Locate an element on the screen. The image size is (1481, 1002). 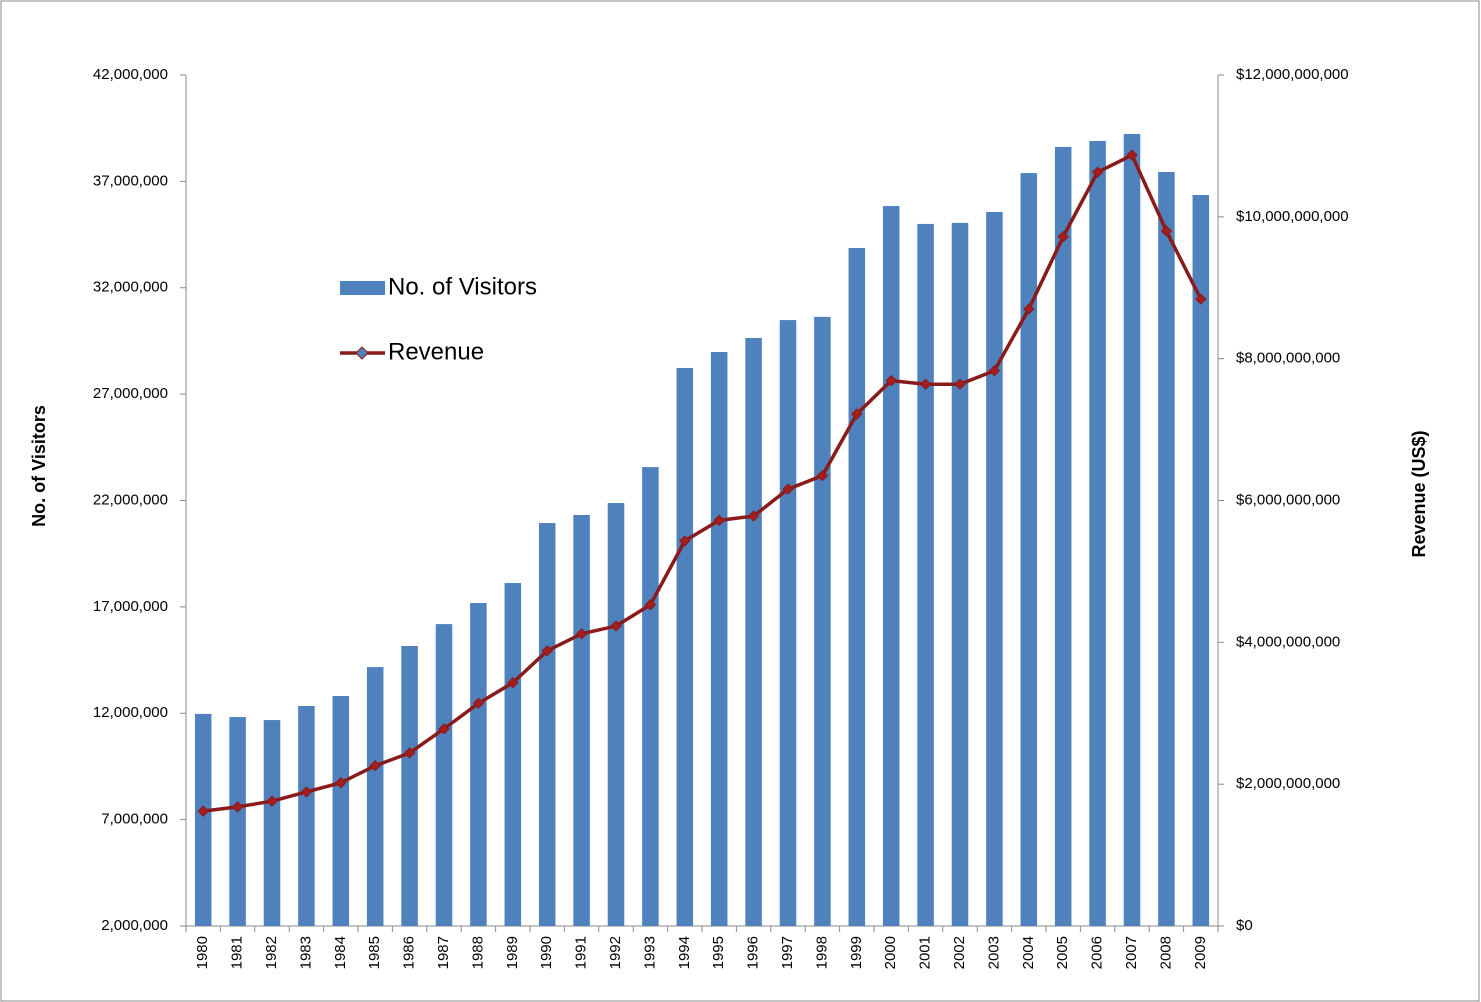
x-tick-label: 2007 is located at coordinates (1131, 952).